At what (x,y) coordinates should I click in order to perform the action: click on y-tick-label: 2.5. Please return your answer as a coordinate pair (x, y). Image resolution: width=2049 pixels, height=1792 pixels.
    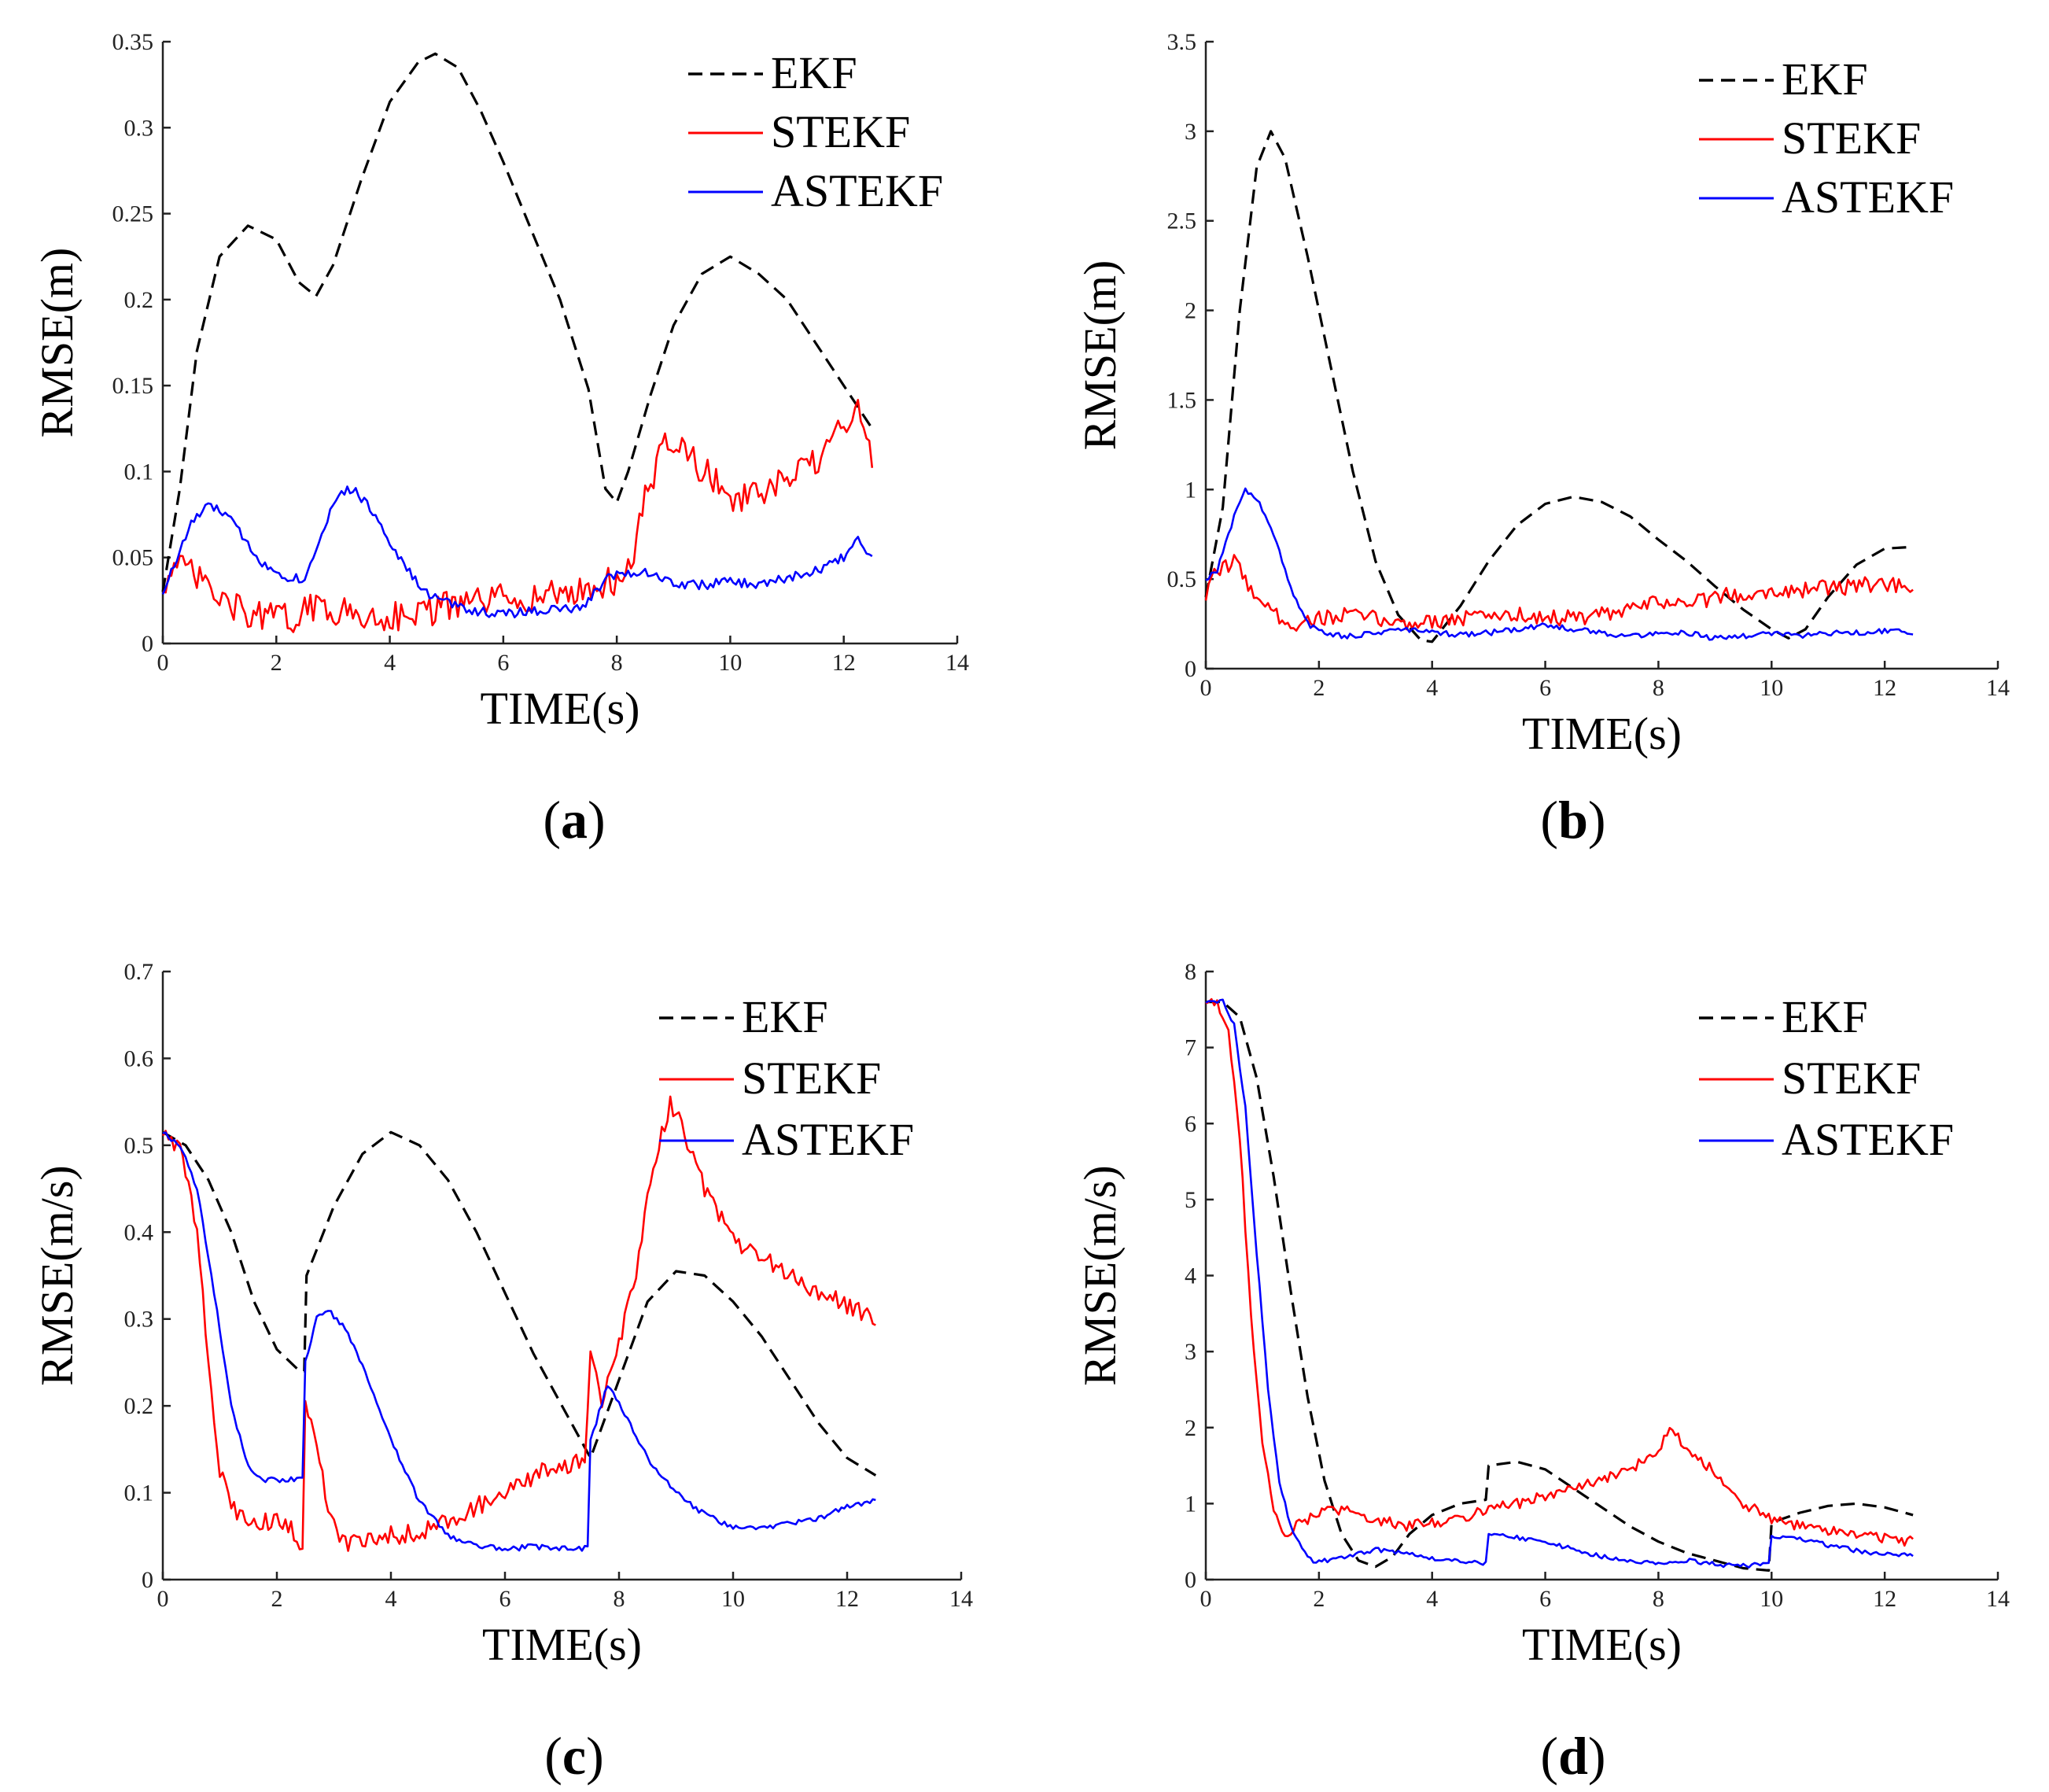
    Looking at the image, I should click on (1182, 221).